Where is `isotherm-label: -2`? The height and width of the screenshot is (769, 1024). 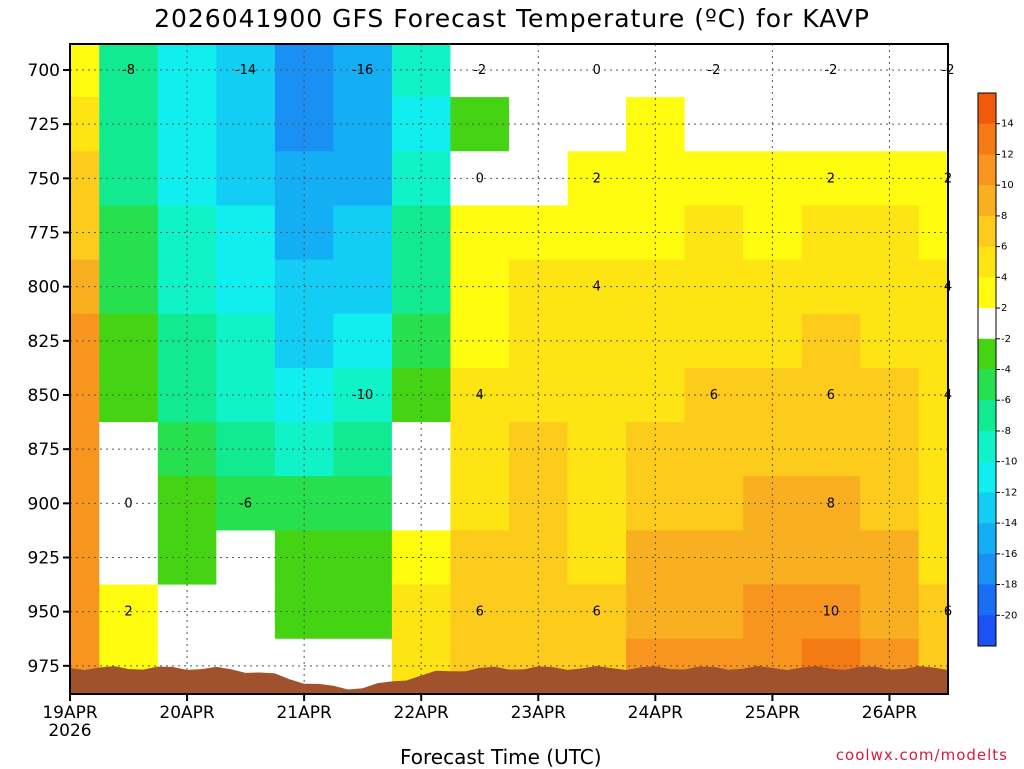
isotherm-label: -2 is located at coordinates (830, 70).